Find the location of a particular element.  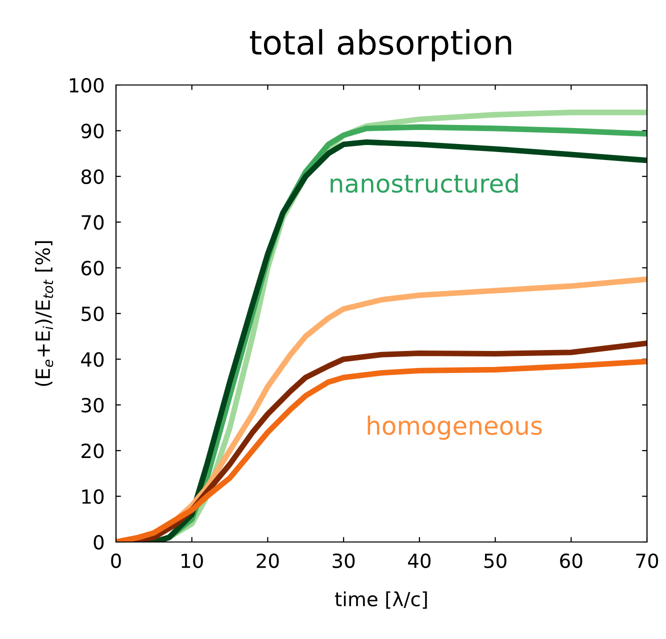

y-axis-title: (E$_{e}$+E$_{i}$)/E$_{tot}$ [%] is located at coordinates (44, 313).